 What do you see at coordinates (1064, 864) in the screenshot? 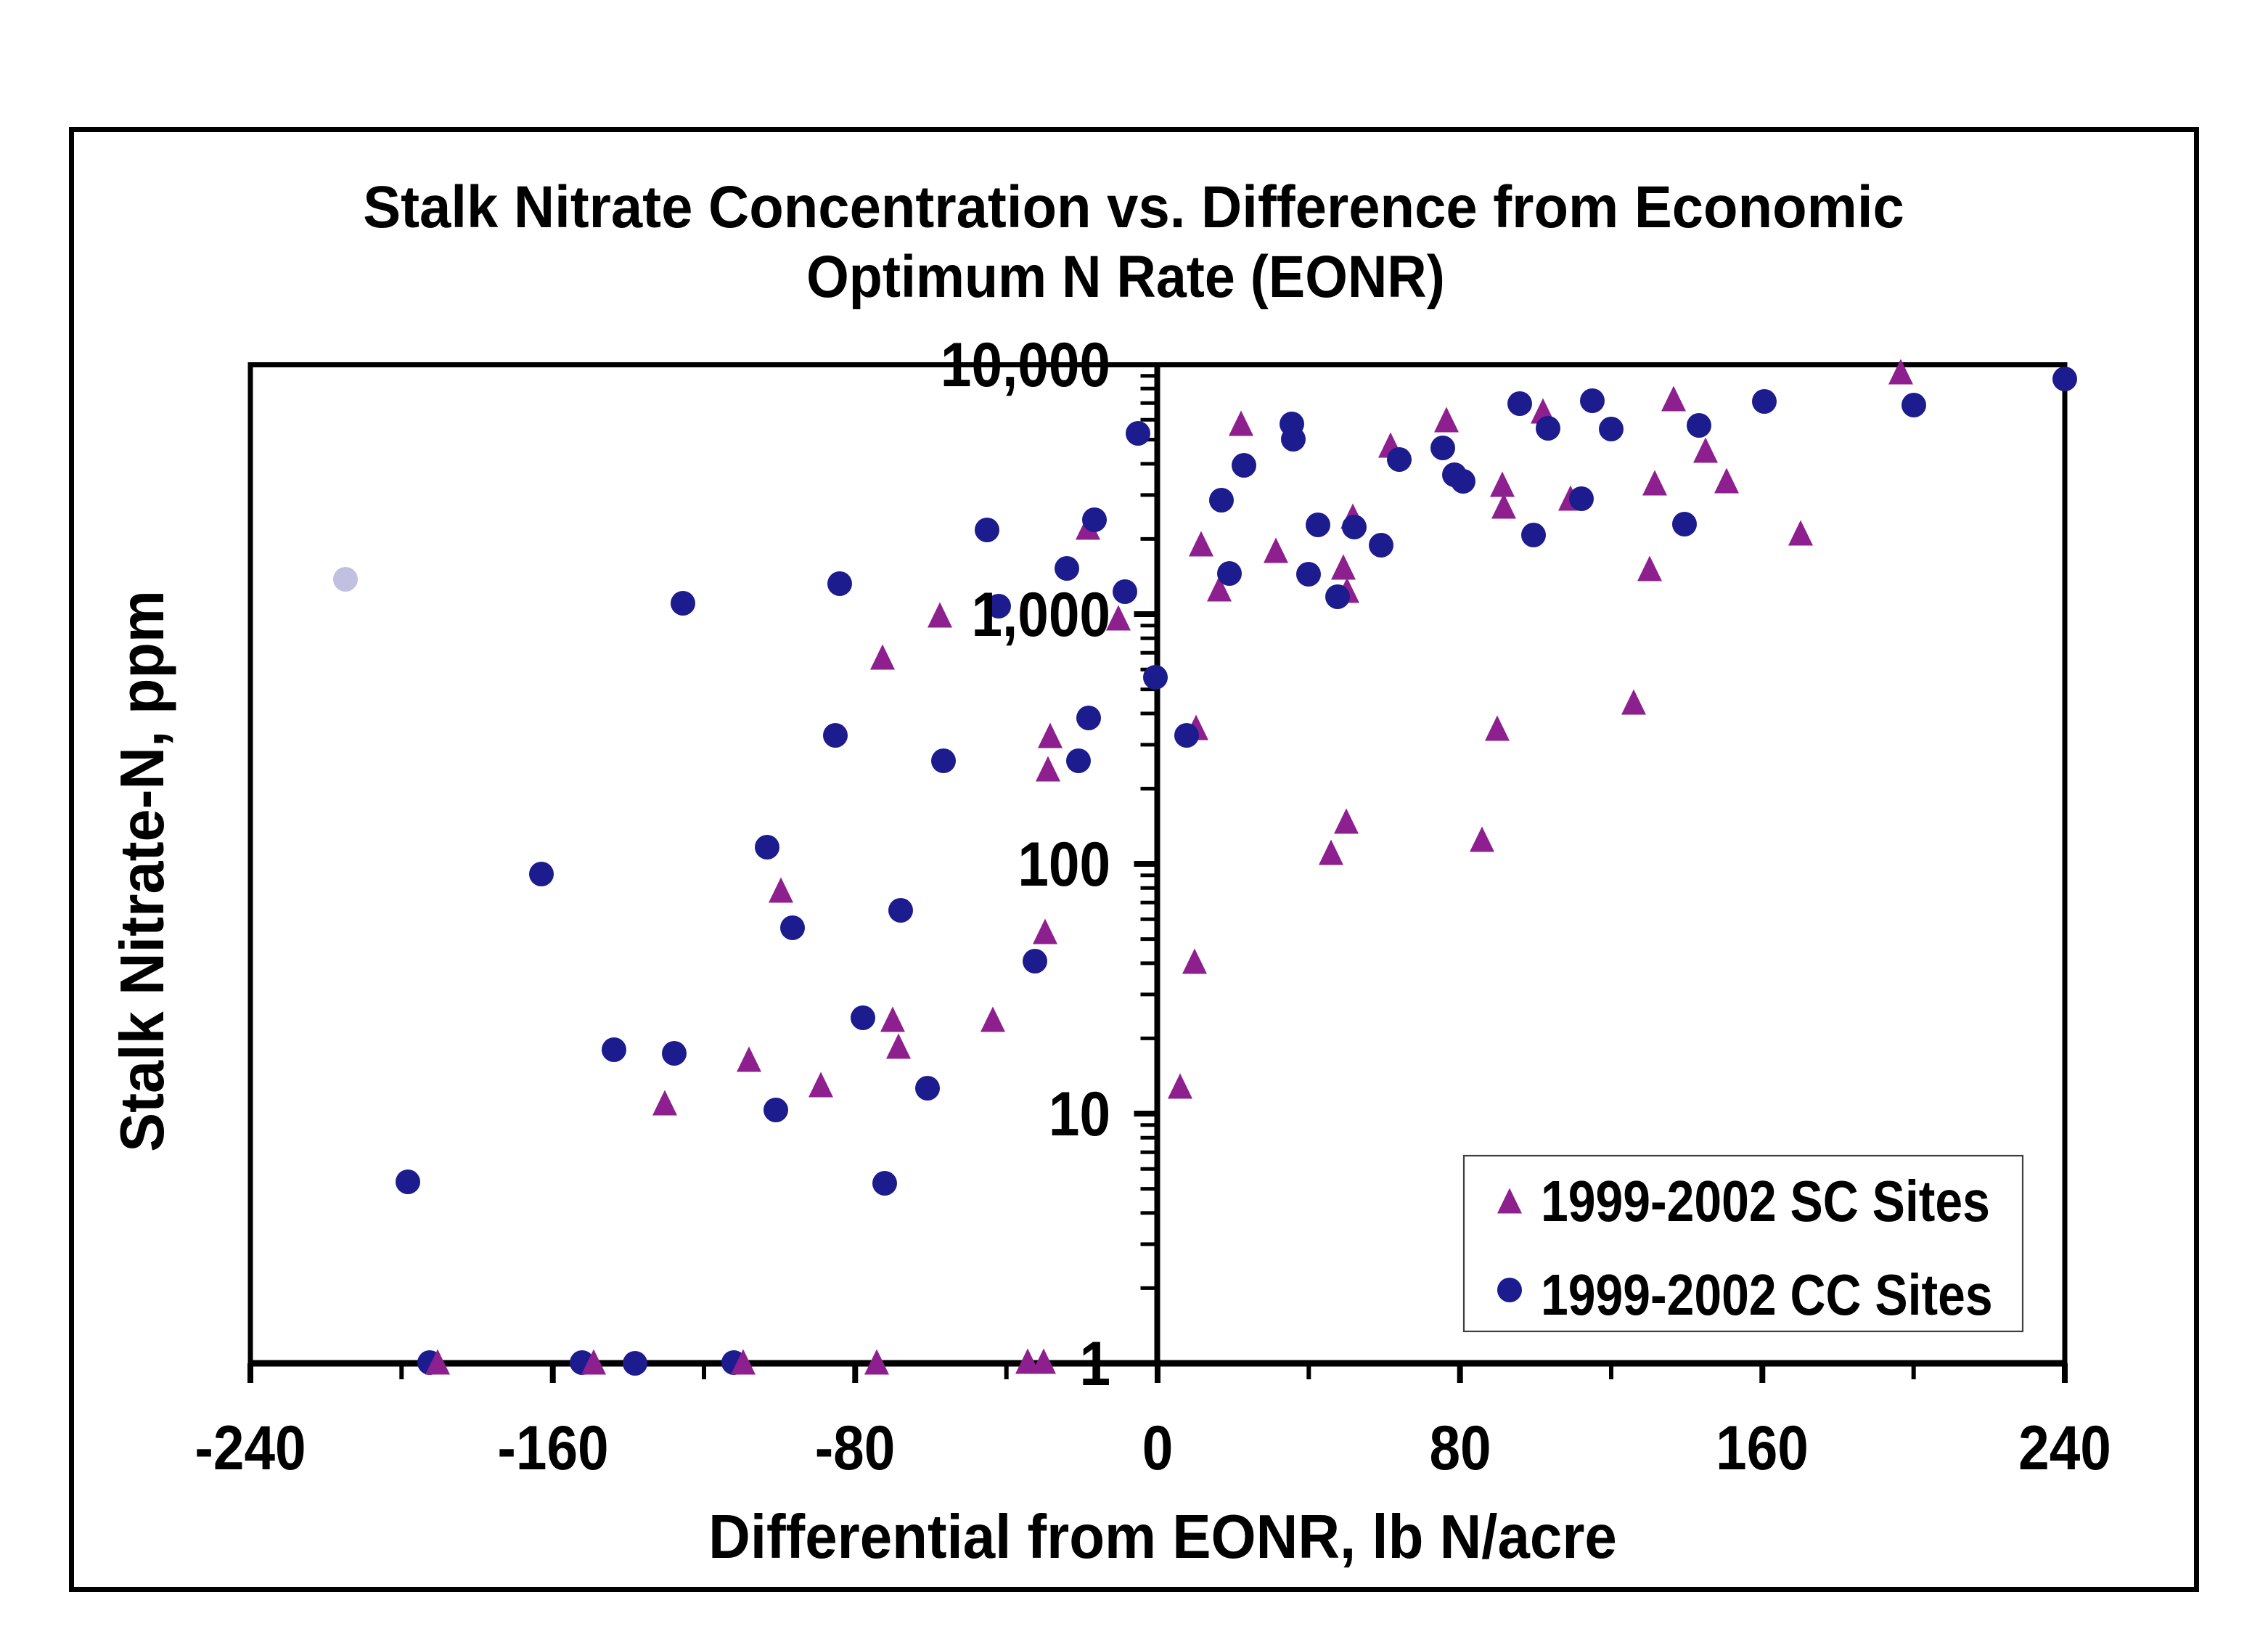
I see `svg-text: 100` at bounding box center [1064, 864].